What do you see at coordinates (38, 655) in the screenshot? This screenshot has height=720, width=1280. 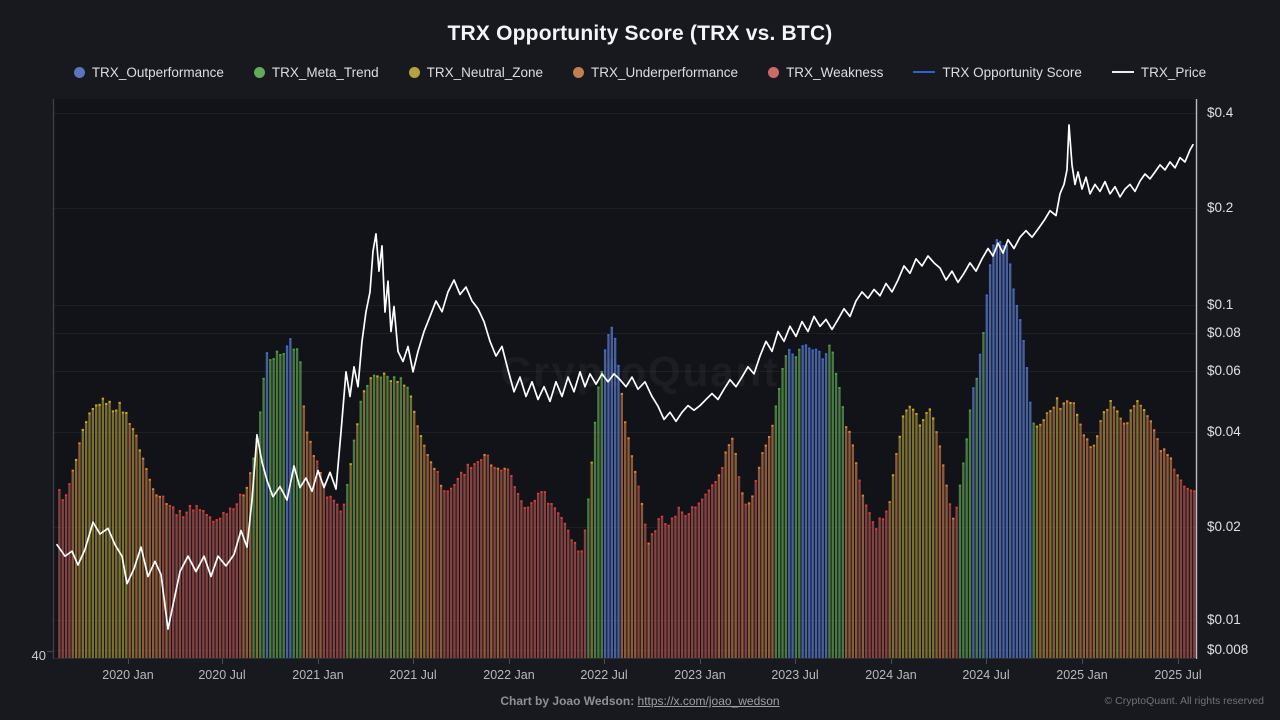 I see `score-axis-tick-40: 40` at bounding box center [38, 655].